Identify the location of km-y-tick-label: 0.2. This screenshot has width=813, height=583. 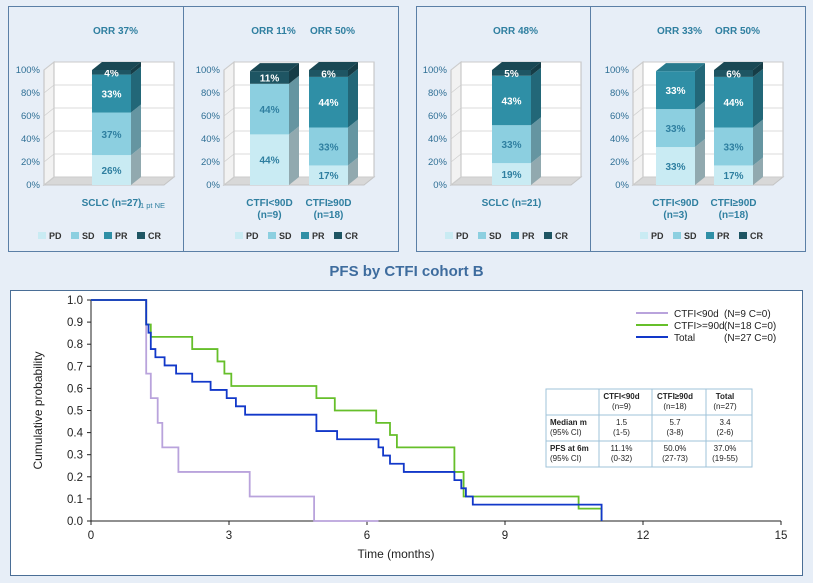
(75, 478).